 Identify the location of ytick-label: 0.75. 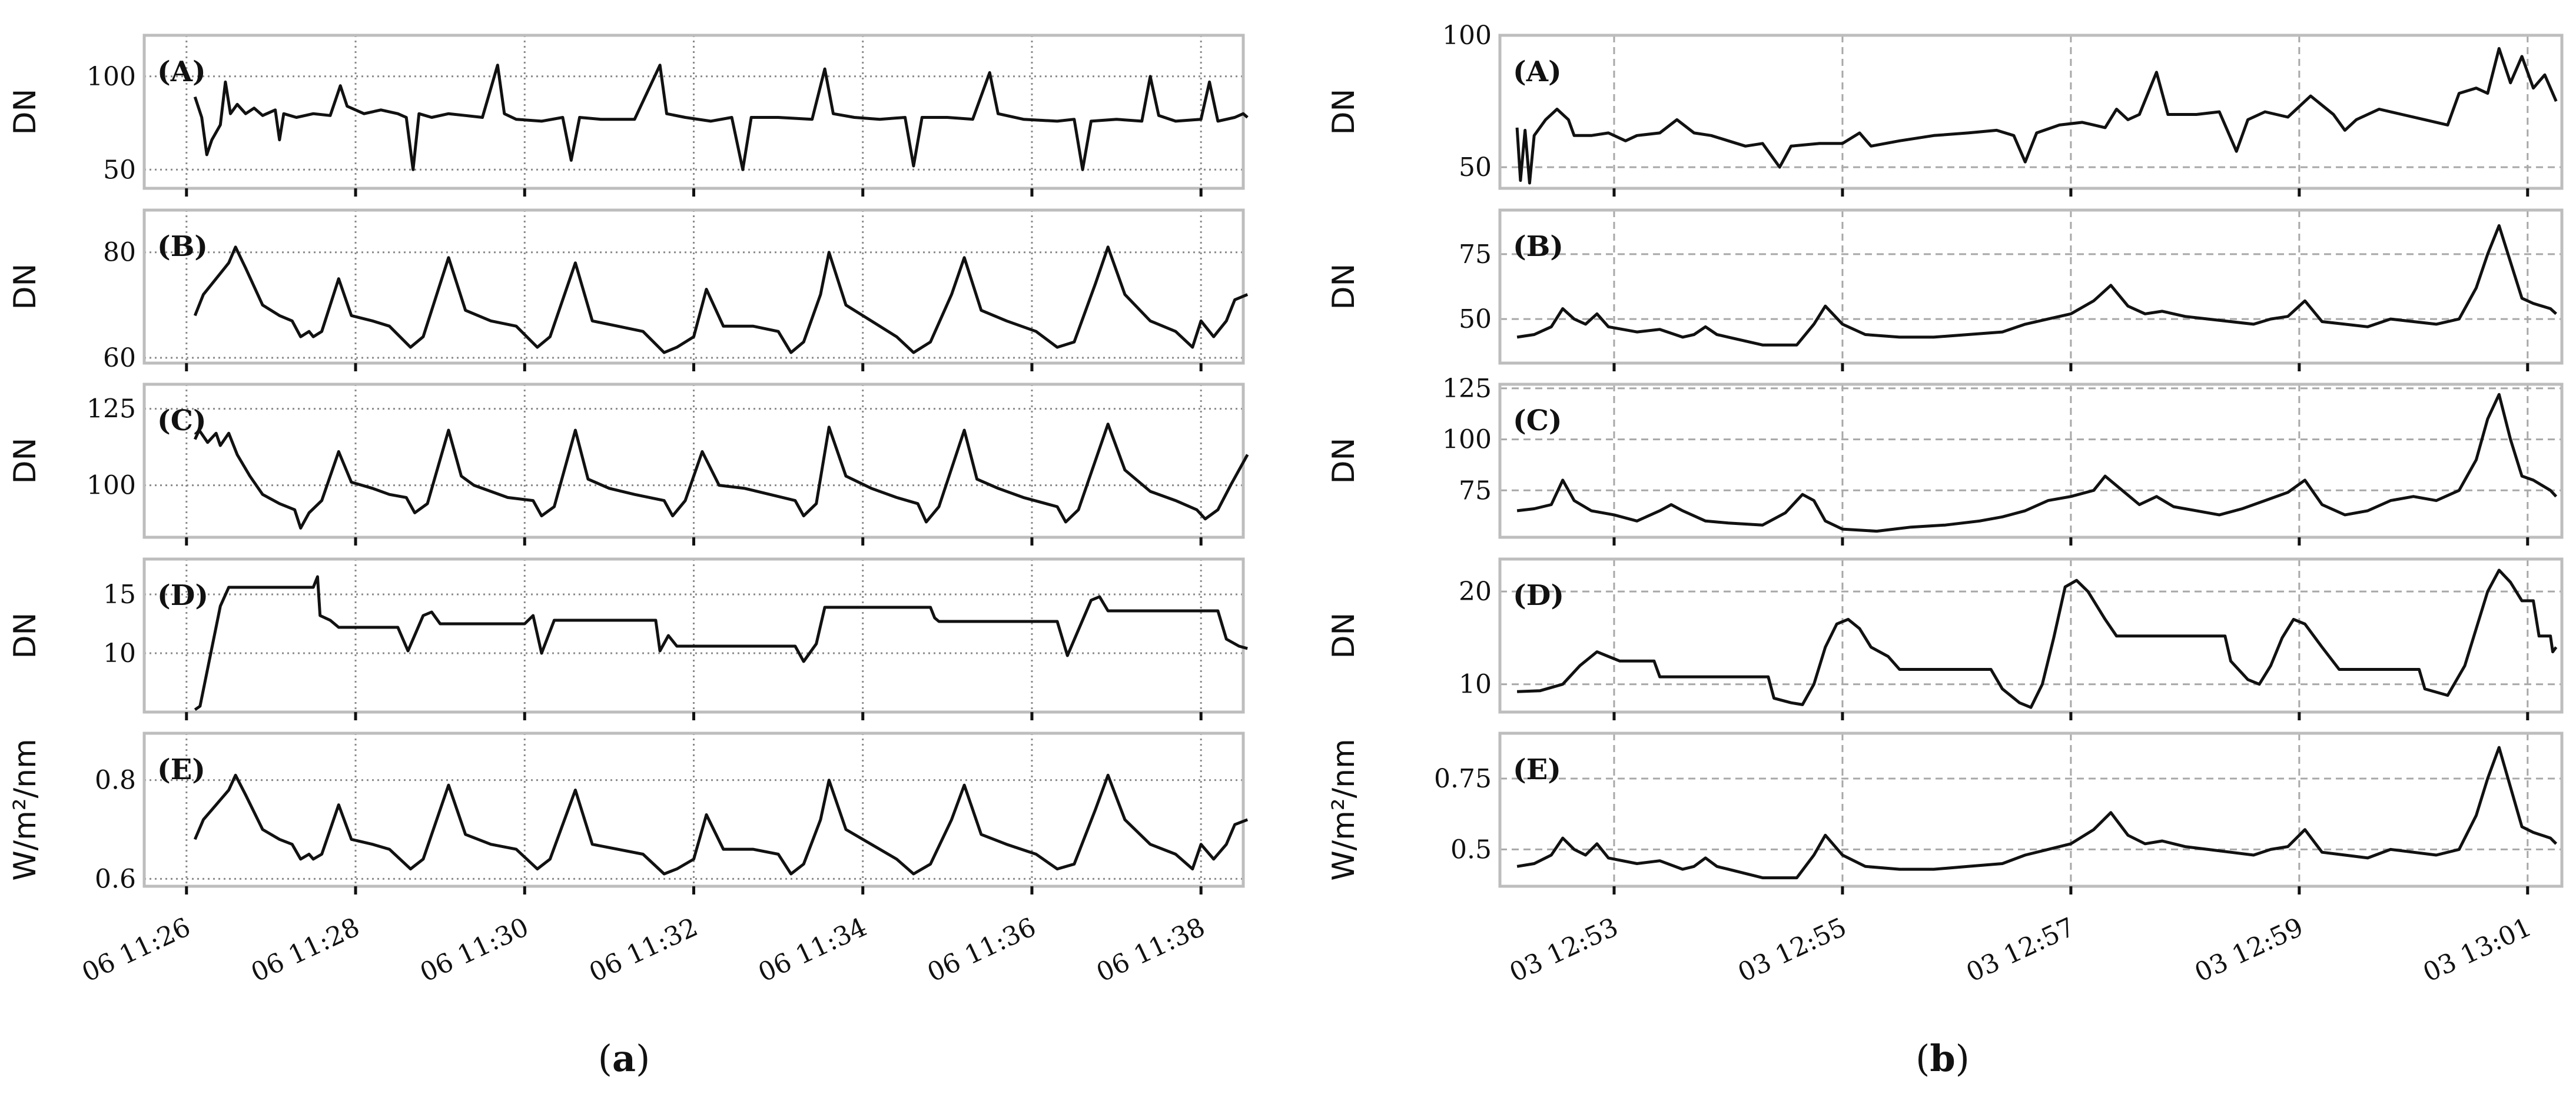
(1463, 779).